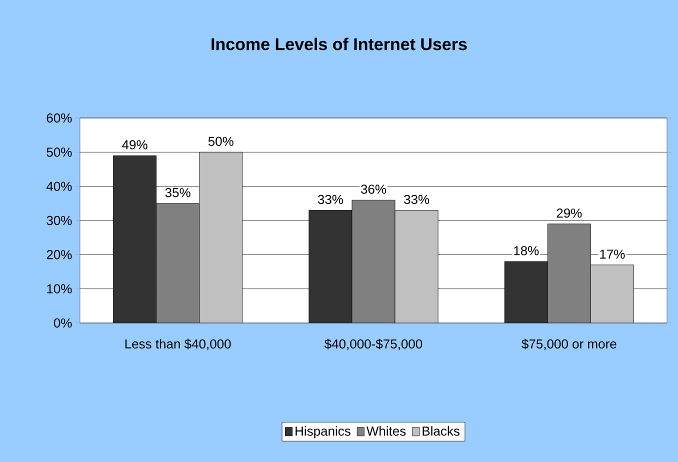  Describe the element at coordinates (63, 323) in the screenshot. I see `y-tick-label: 0%` at that location.